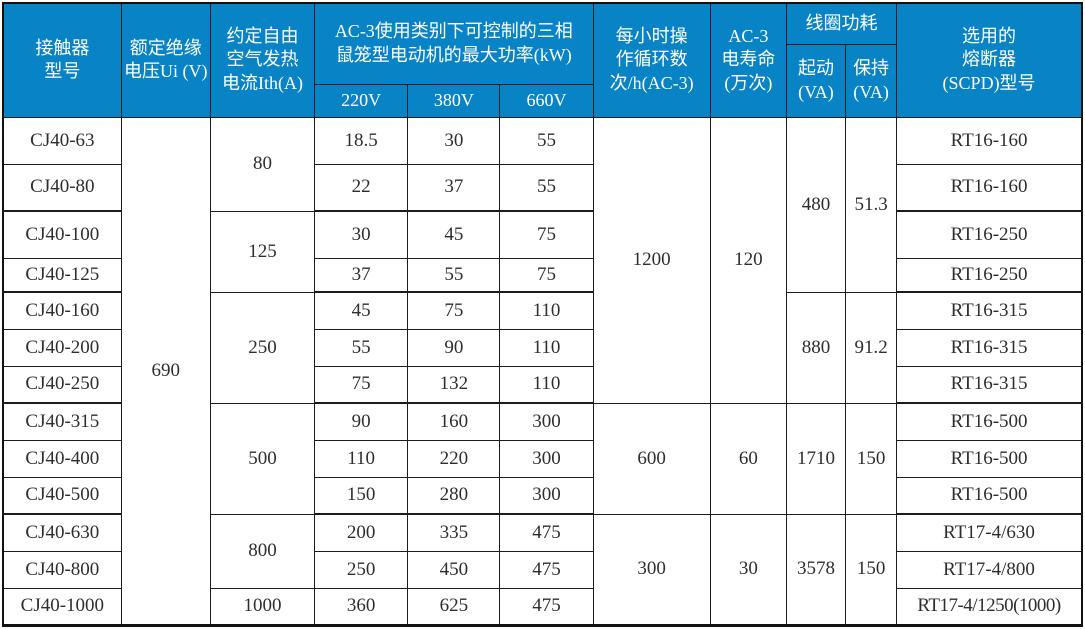 This screenshot has height=629, width=1085. Describe the element at coordinates (748, 458) in the screenshot. I see `cell-life: 60` at that location.